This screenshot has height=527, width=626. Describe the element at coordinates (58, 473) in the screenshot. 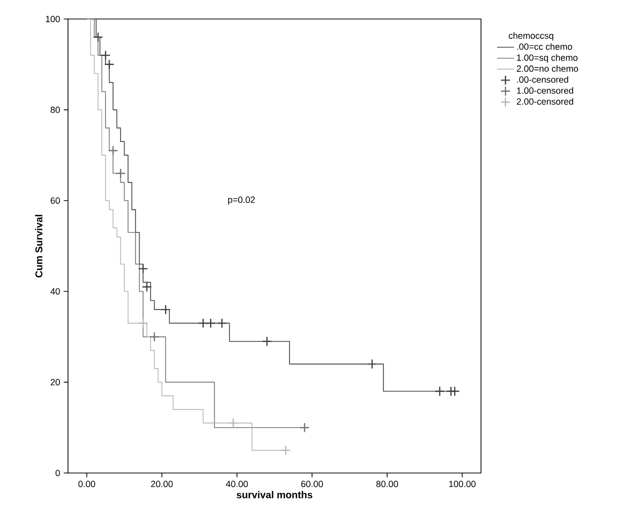

I see `y-tick-label: 0` at that location.